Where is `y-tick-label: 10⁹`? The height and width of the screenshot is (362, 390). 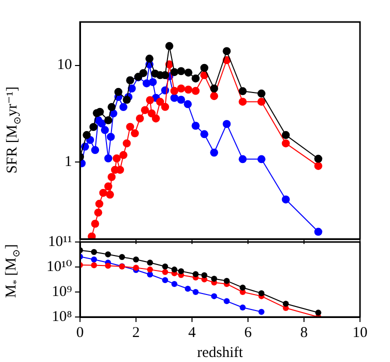
y-tick-label: 10⁹ is located at coordinates (62, 292).